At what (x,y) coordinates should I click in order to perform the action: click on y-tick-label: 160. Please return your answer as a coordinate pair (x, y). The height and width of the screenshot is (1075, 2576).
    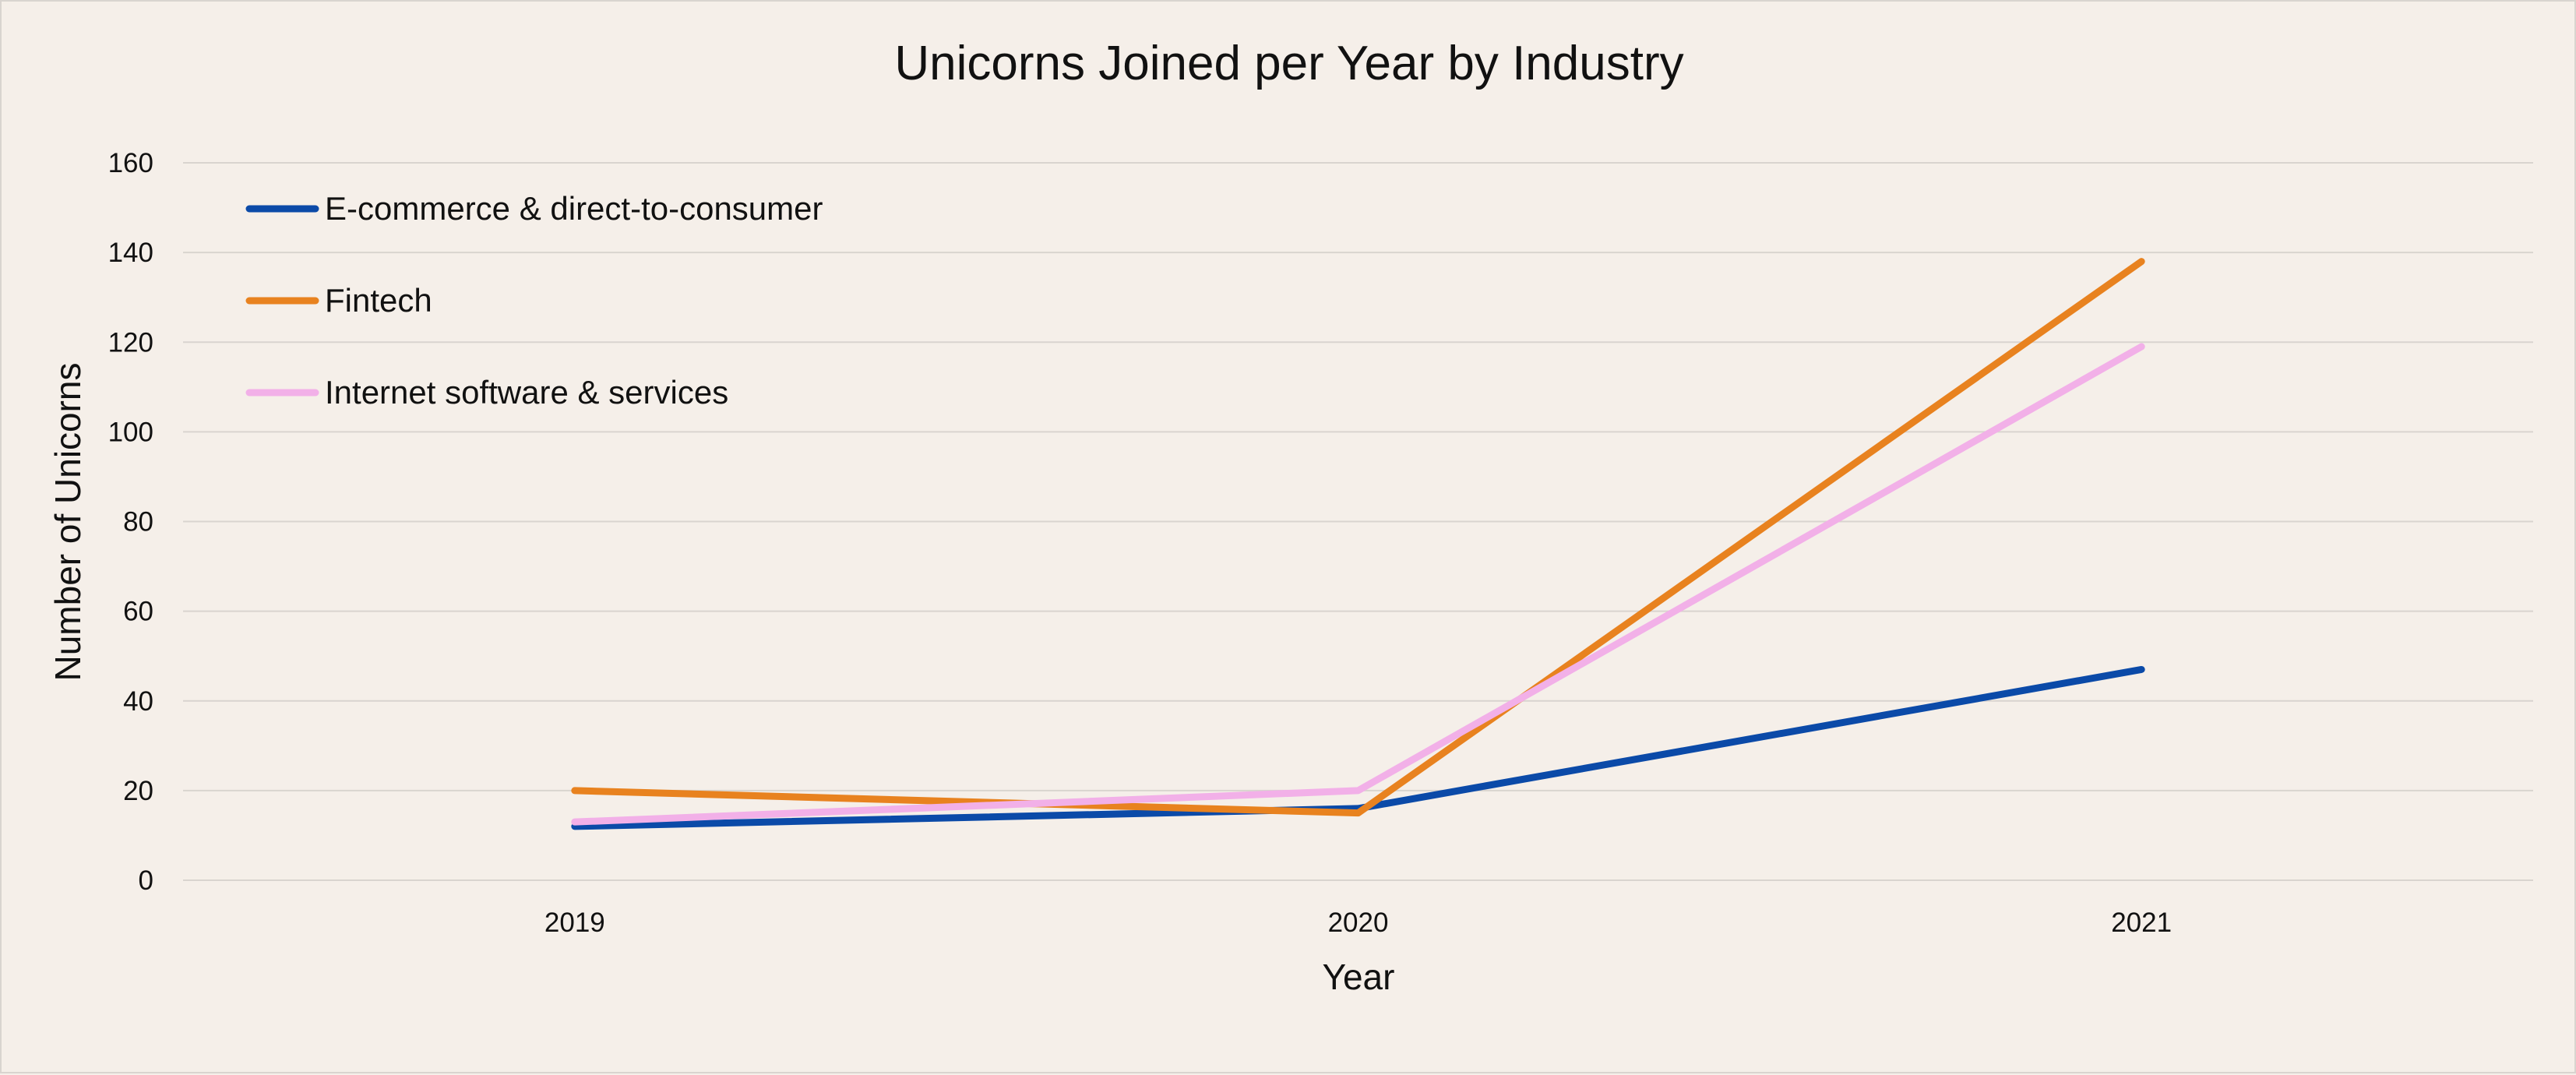
    Looking at the image, I should click on (130, 163).